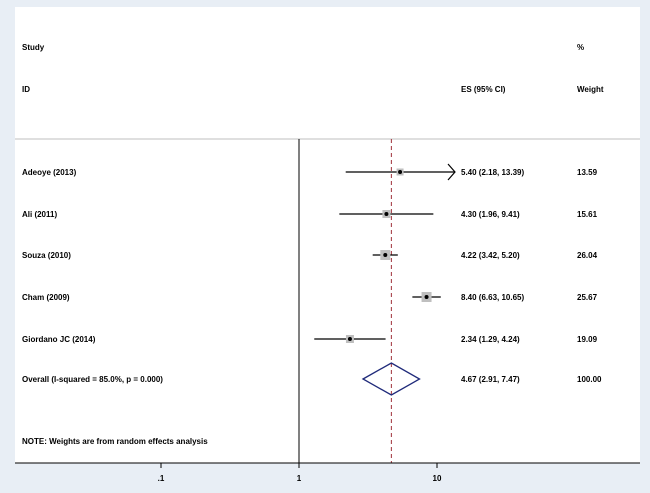 This screenshot has height=493, width=650. What do you see at coordinates (310, 339) in the screenshot?
I see `study-row: Giordano JC (2014) 2.34 (1.29, 4.24) 19.09` at bounding box center [310, 339].